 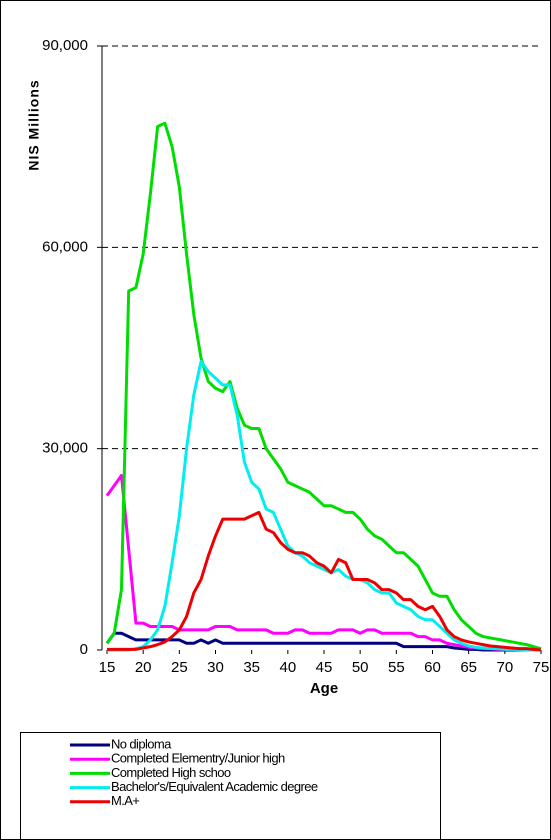 I want to click on x-tick-label: 20, so click(x=143, y=667).